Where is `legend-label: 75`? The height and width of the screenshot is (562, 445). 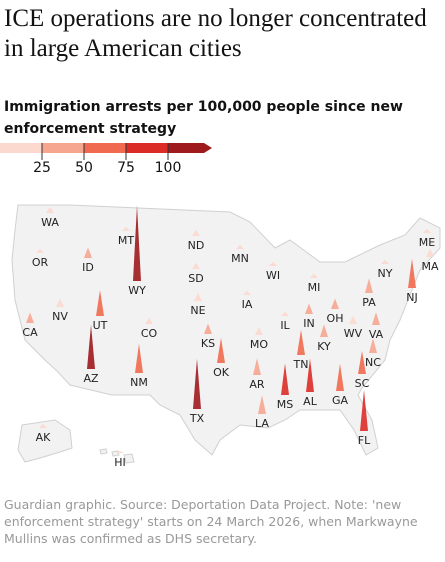 legend-label: 75 is located at coordinates (126, 168).